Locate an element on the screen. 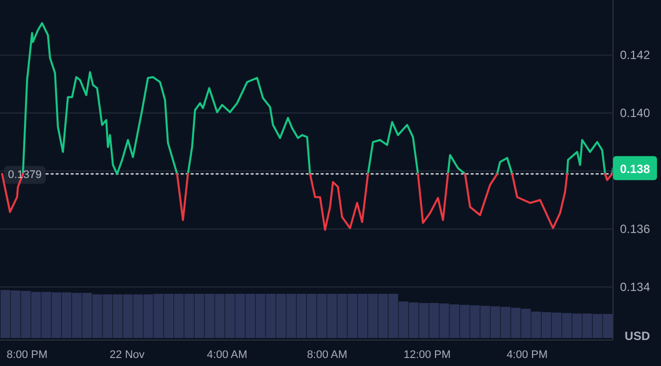 The width and height of the screenshot is (661, 366). x-tick-label: 8:00 AM is located at coordinates (327, 355).